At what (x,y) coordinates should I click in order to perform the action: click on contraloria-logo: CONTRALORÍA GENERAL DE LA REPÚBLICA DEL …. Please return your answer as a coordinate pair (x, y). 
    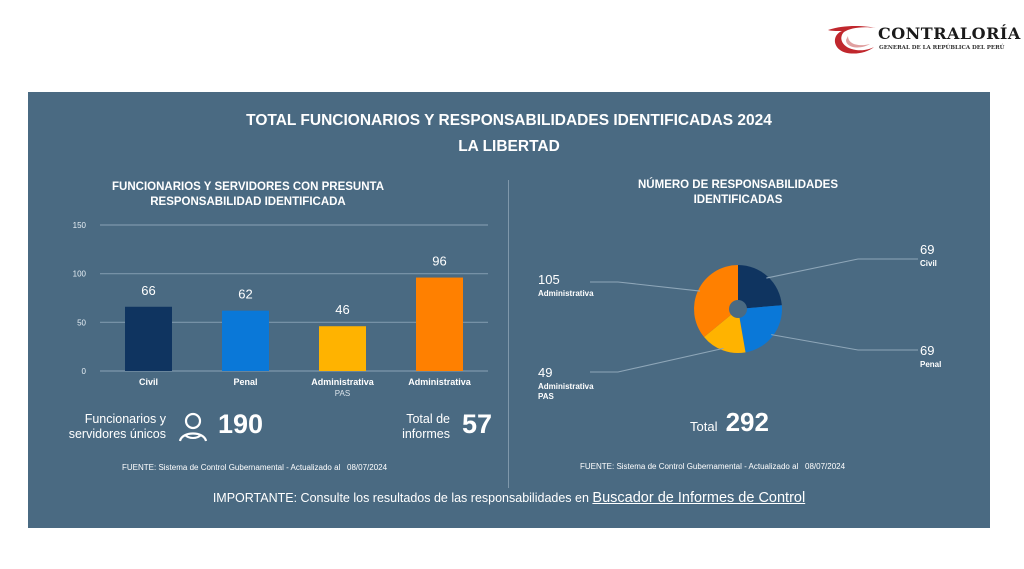
    Looking at the image, I should click on (923, 40).